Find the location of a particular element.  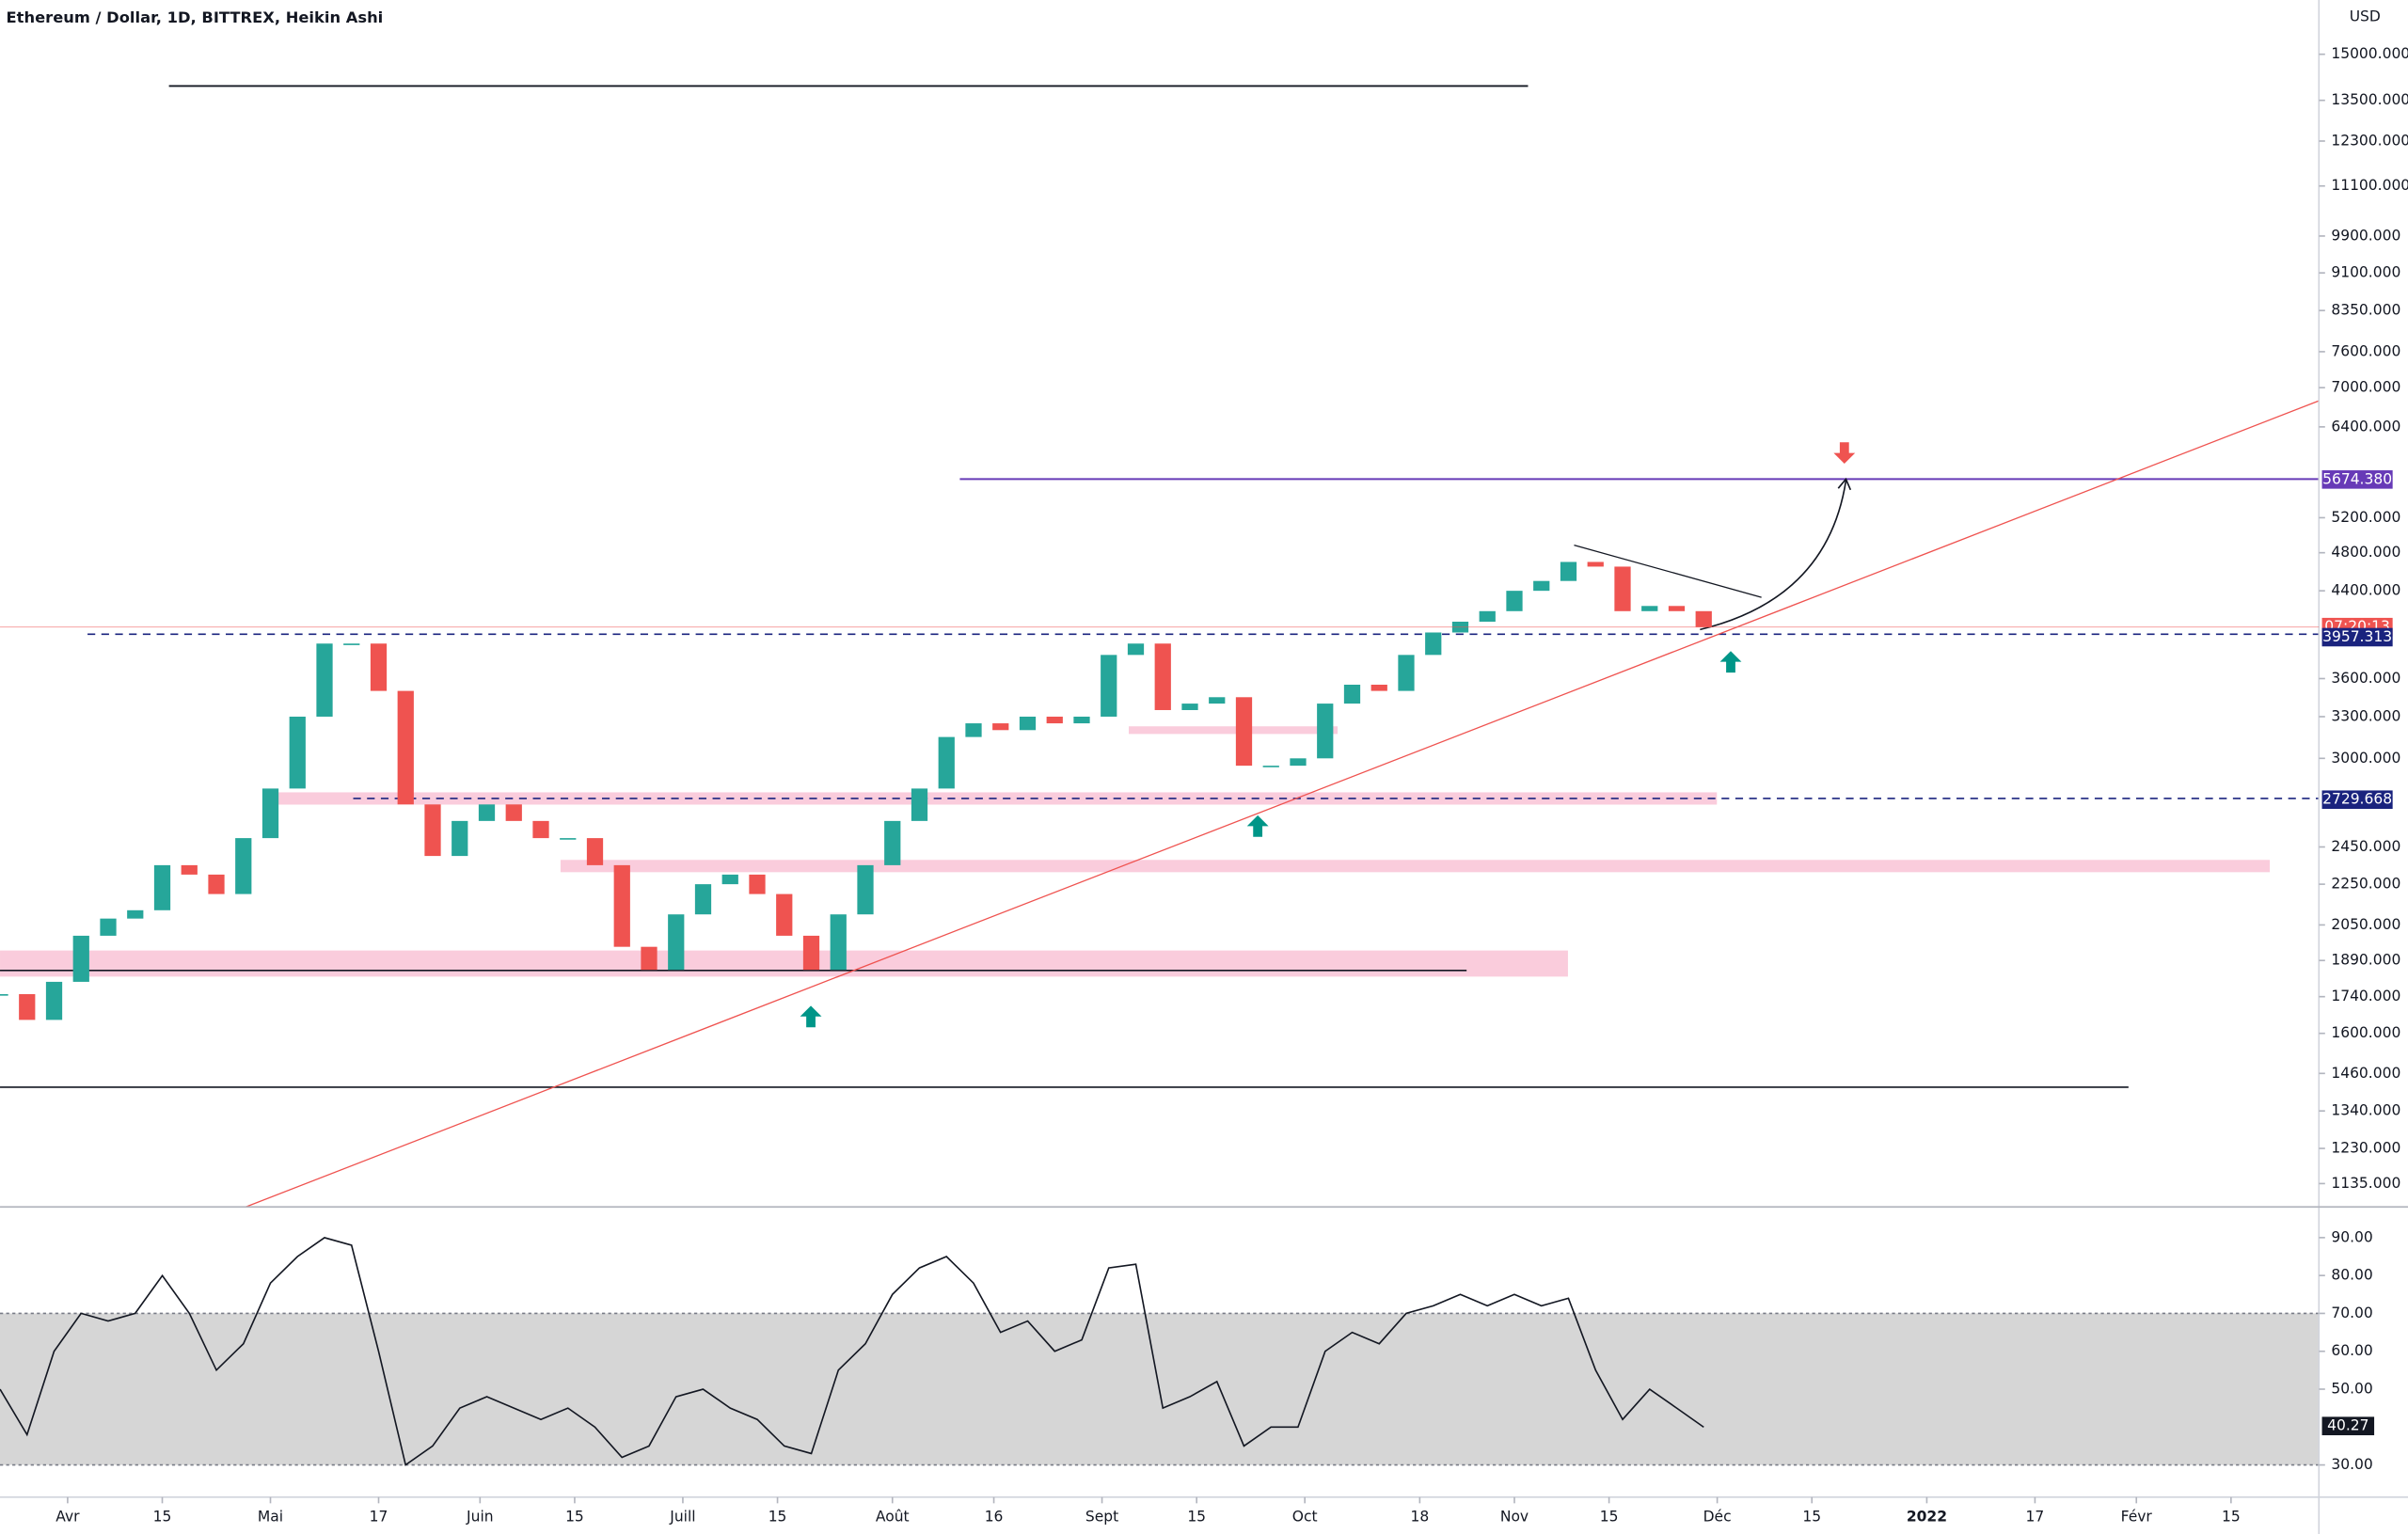

y-tick-label: 4800.000 is located at coordinates (2366, 553).